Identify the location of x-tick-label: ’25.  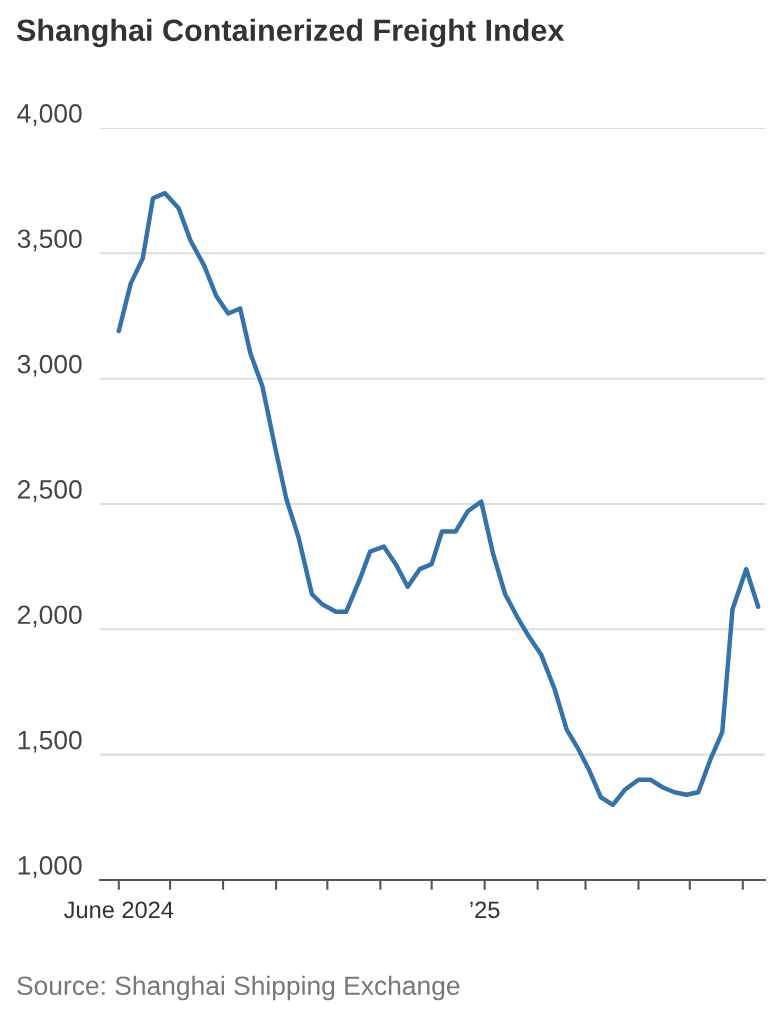
(485, 910).